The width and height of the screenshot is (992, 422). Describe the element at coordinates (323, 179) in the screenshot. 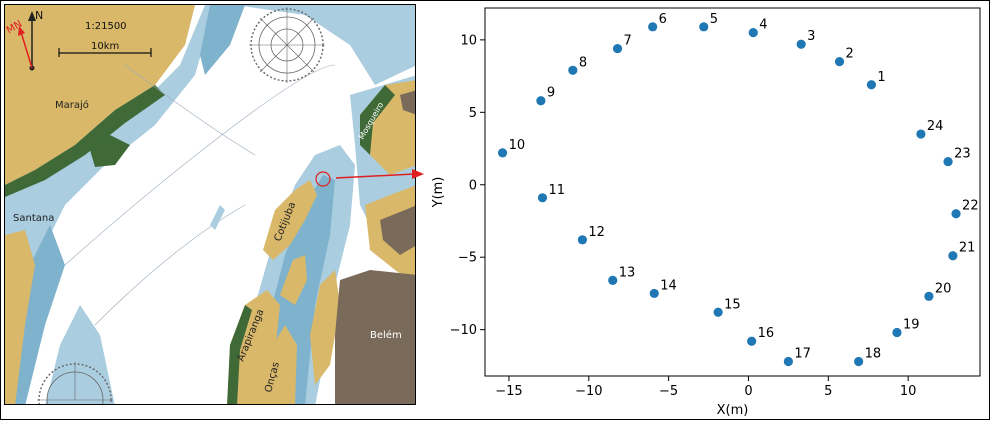

I see `study-site-marker` at that location.